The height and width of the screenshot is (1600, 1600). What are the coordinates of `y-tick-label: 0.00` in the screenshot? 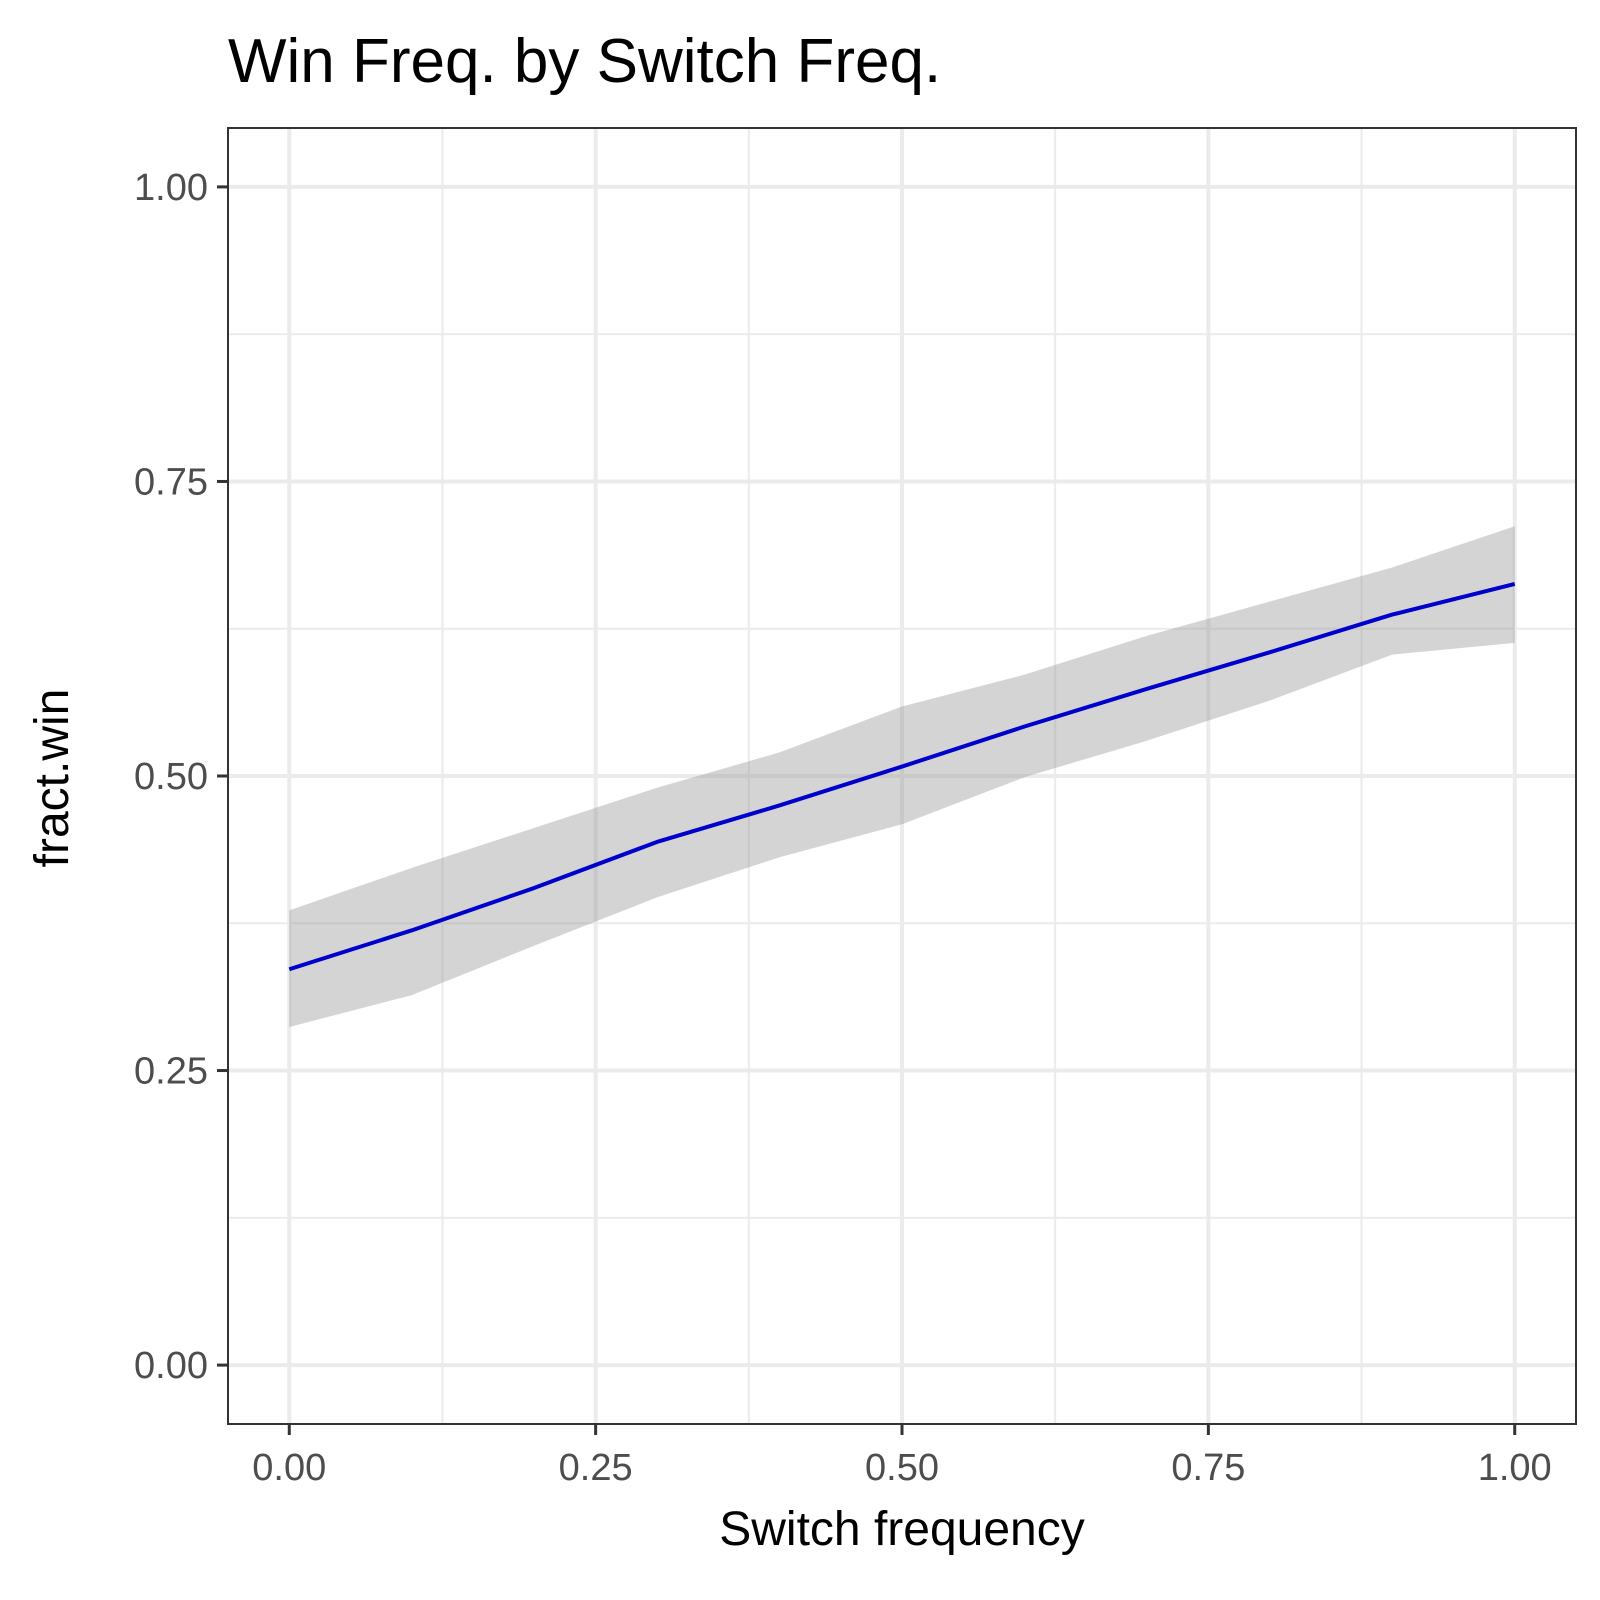 It's located at (171, 1366).